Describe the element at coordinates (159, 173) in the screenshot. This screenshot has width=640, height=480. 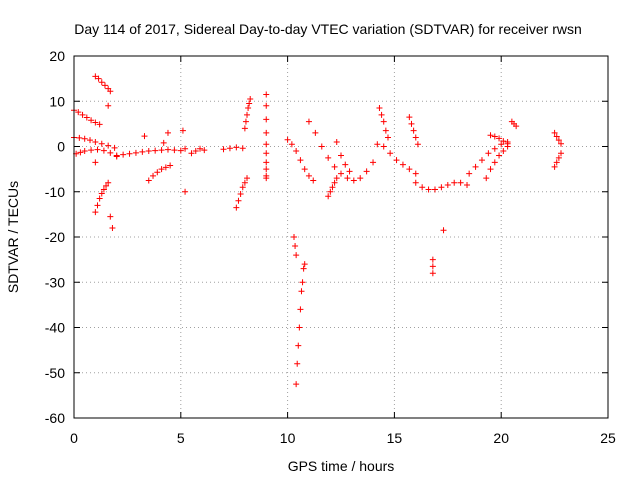
I see `series-arc-4h` at that location.